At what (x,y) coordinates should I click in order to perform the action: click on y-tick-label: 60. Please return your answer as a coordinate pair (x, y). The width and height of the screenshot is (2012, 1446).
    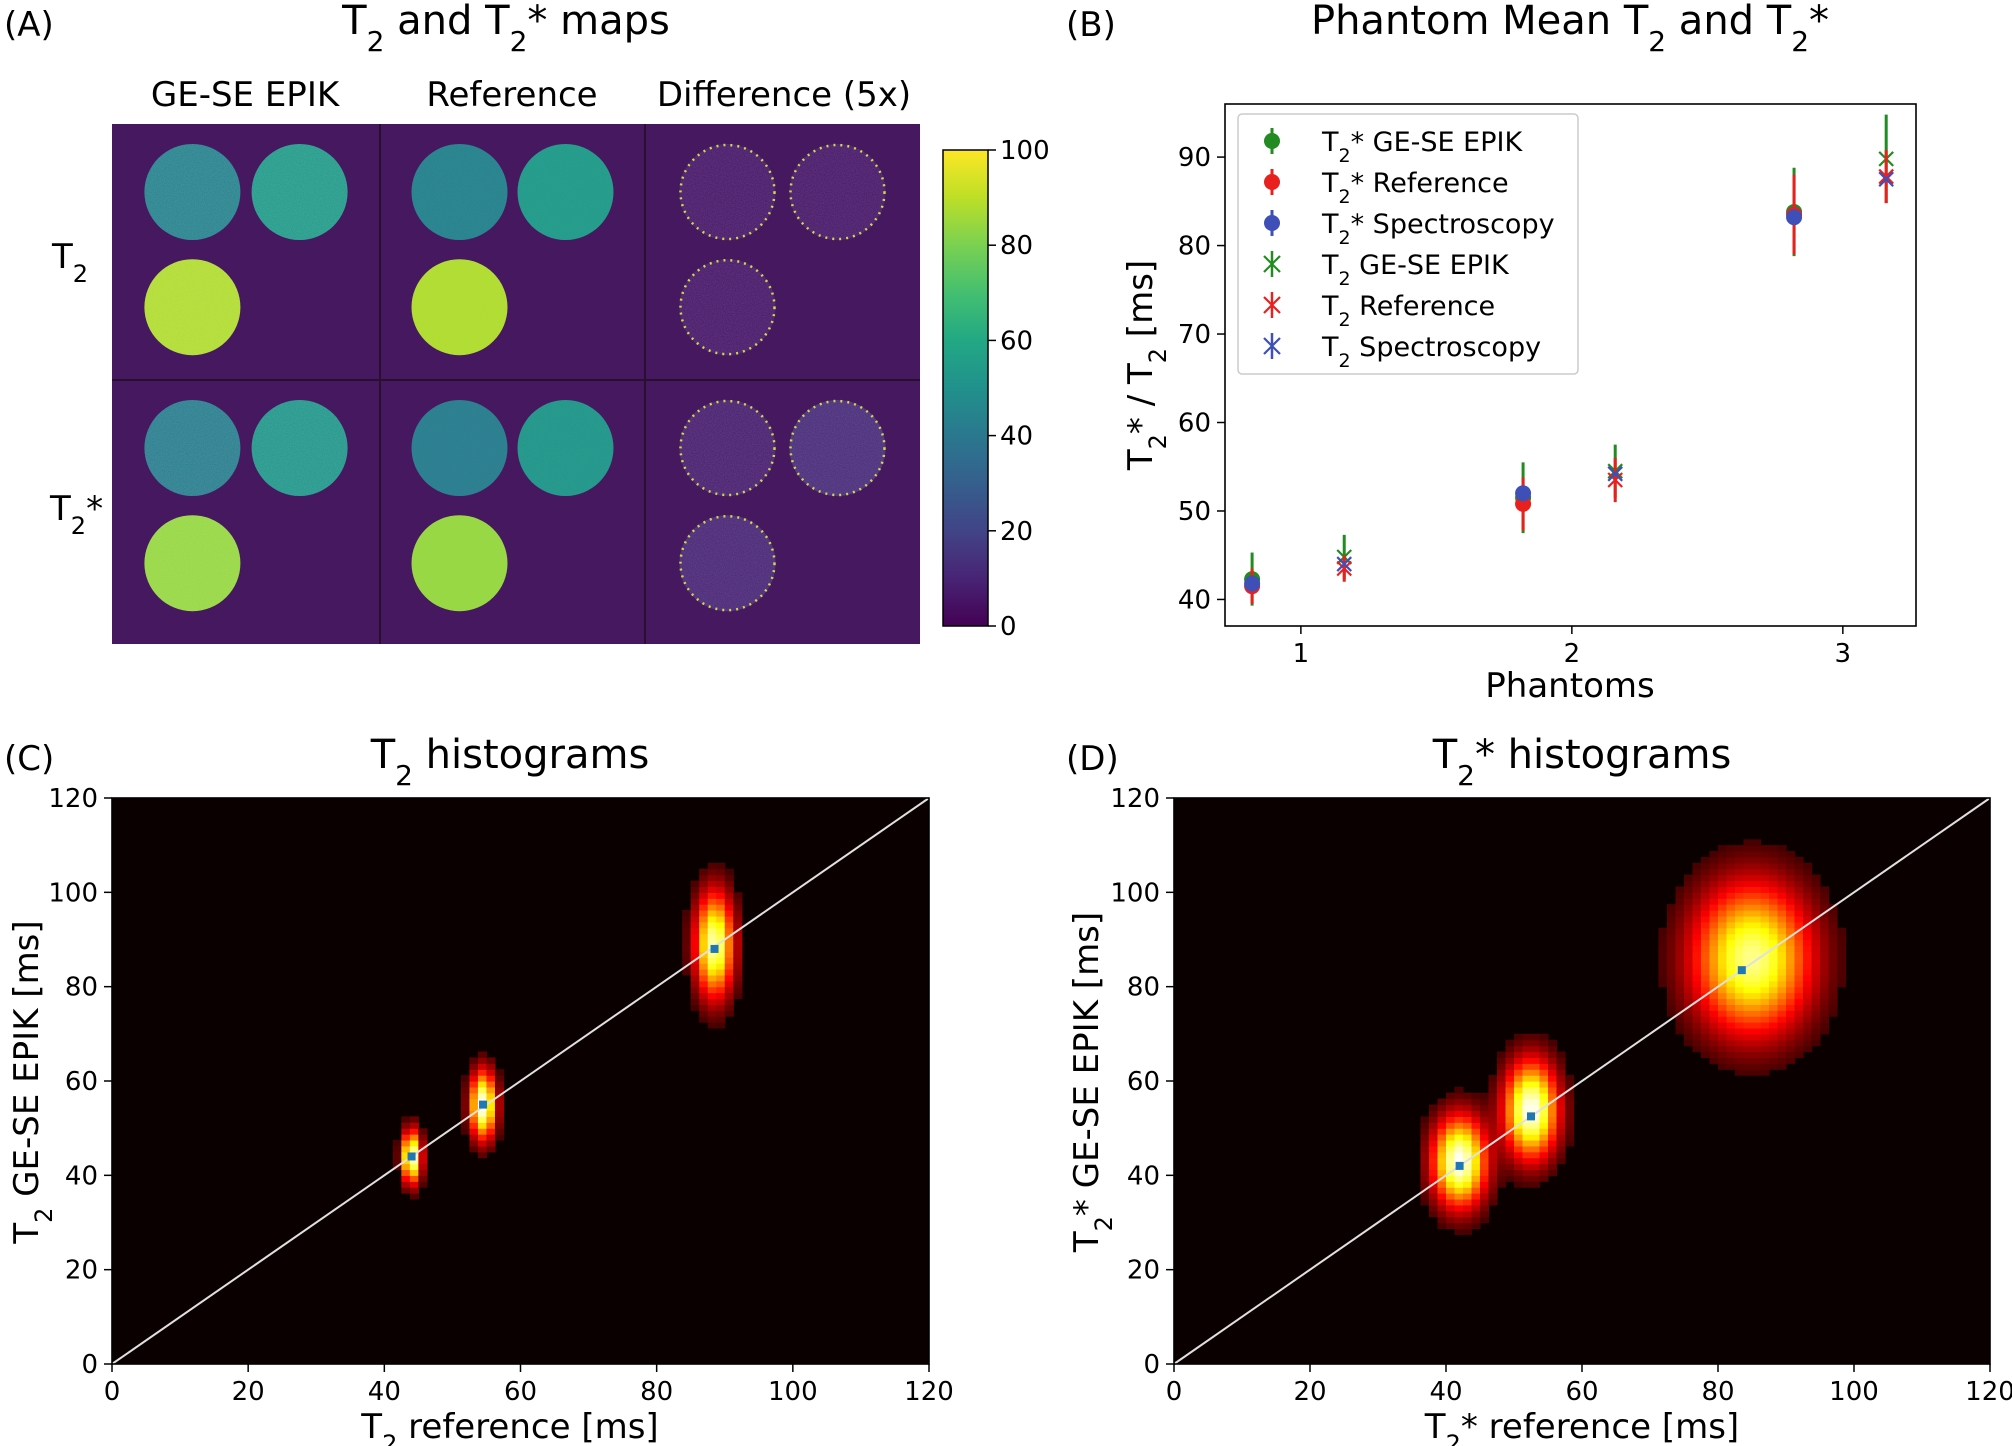
    Looking at the image, I should click on (1194, 424).